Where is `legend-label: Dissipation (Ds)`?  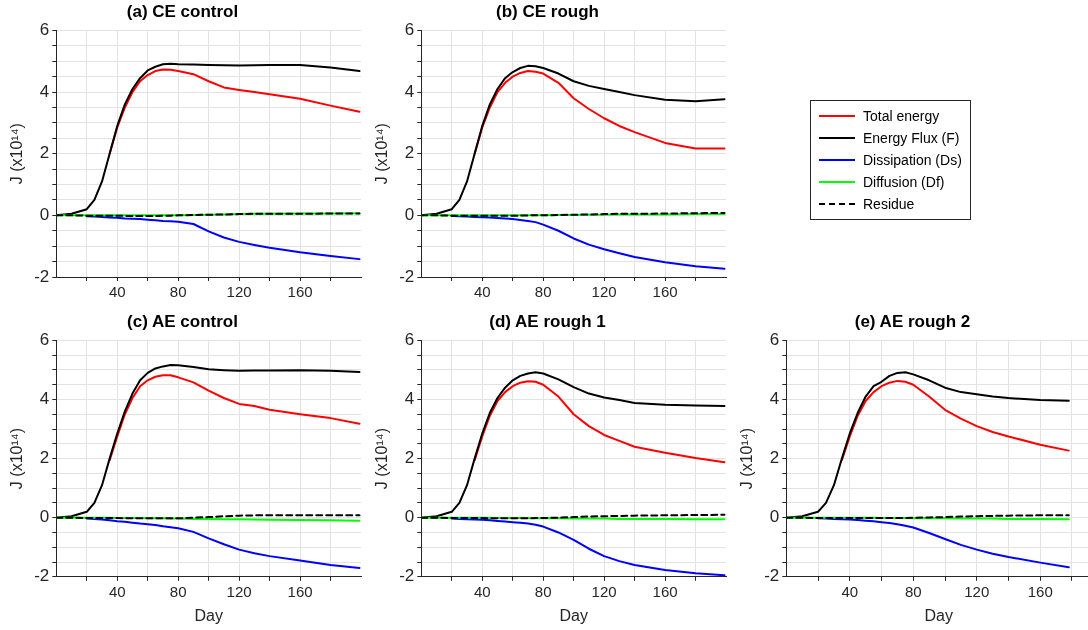 legend-label: Dissipation (Ds) is located at coordinates (912, 160).